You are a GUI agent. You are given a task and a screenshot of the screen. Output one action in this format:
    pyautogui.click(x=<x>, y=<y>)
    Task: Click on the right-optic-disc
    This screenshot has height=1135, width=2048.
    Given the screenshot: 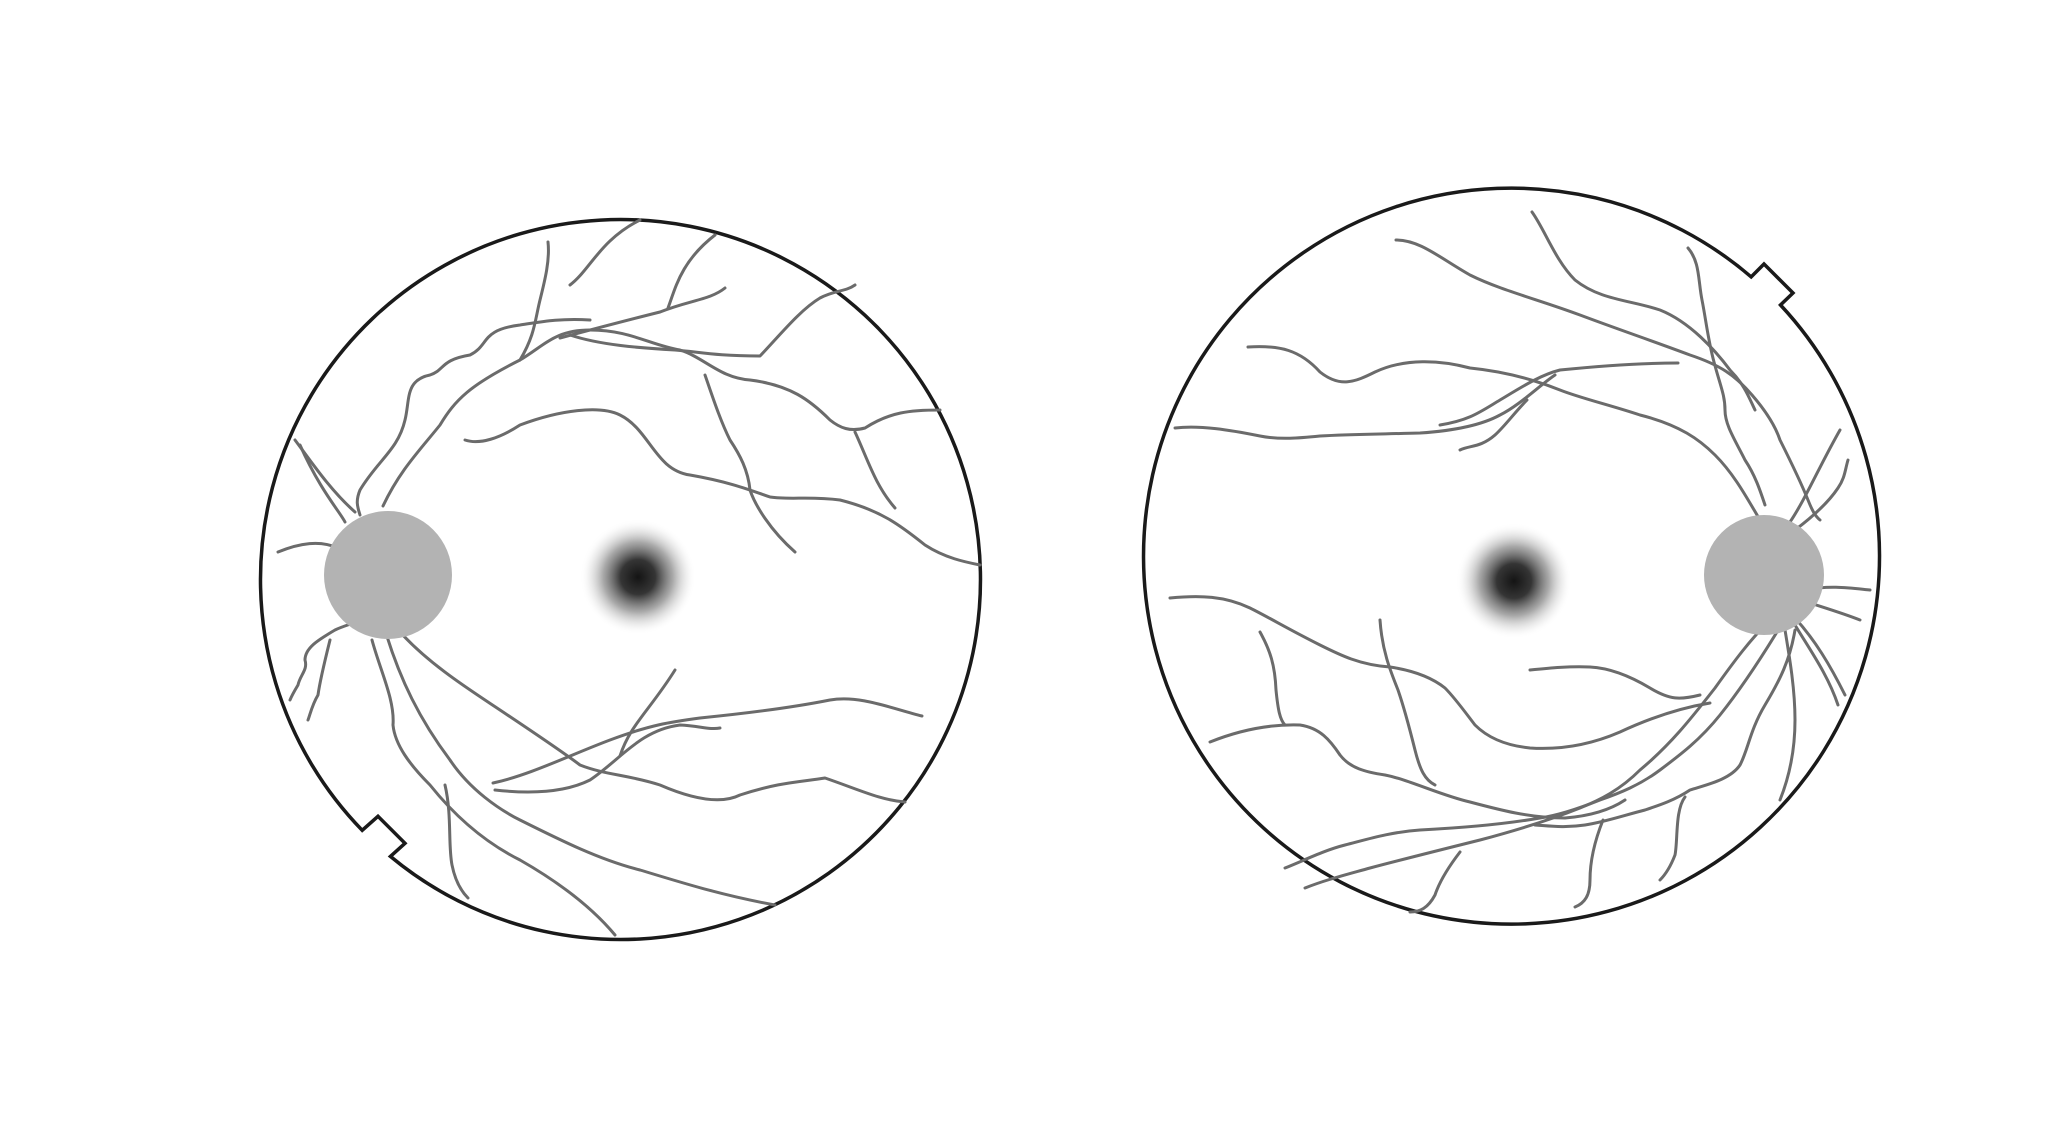 What is the action you would take?
    pyautogui.click(x=1764, y=575)
    